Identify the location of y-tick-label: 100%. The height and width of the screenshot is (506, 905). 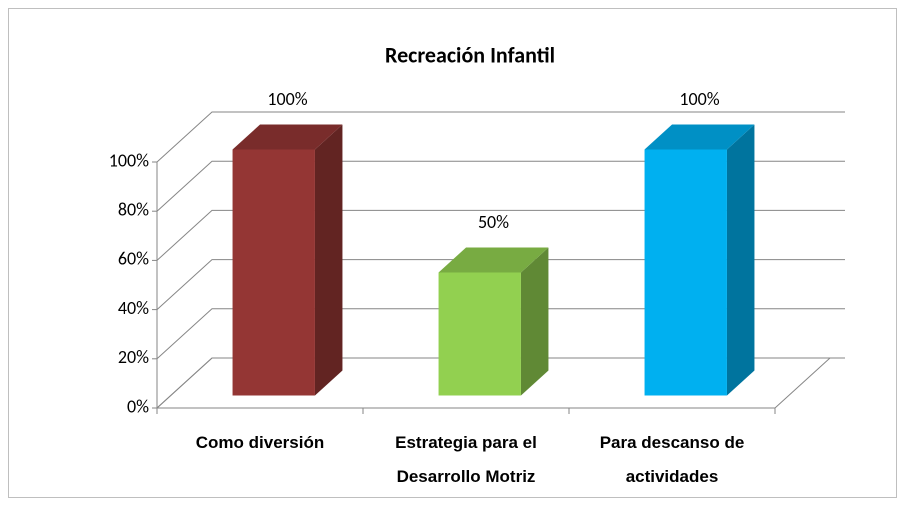
(129, 160).